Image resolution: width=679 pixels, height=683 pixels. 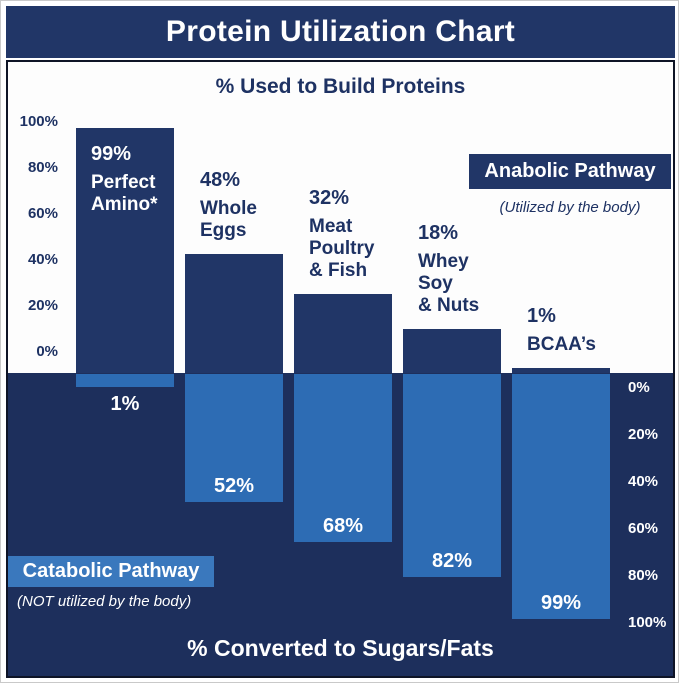 I want to click on catabolic-pathway-sublabel: (NOT utilized by the body), so click(x=104, y=601).